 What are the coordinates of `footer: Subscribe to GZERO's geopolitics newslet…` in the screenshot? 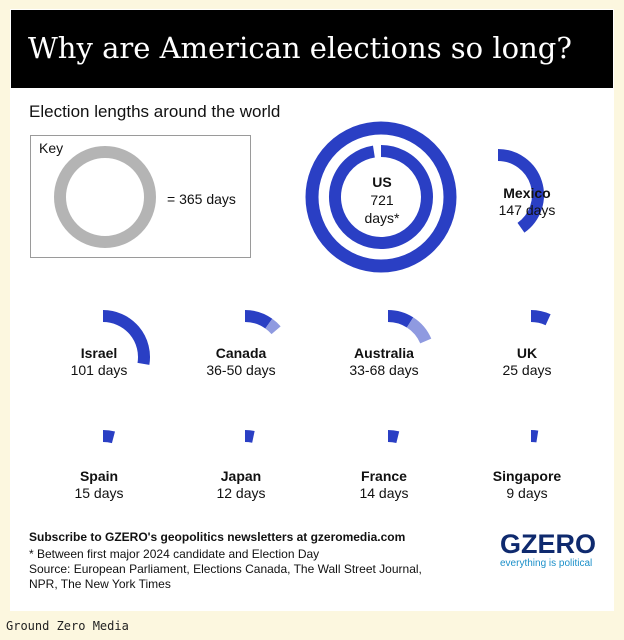 It's located at (225, 561).